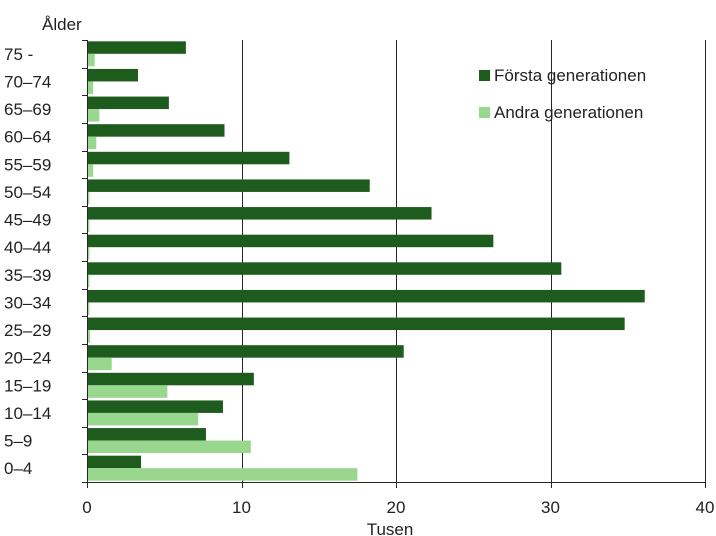  Describe the element at coordinates (18, 441) in the screenshot. I see `y-tick-label: 5–9` at that location.